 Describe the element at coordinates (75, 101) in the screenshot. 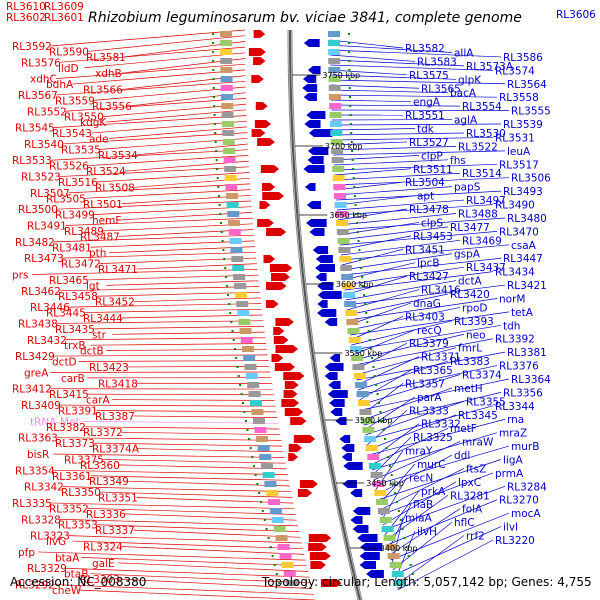

I see `gene-label: RL3559` at that location.